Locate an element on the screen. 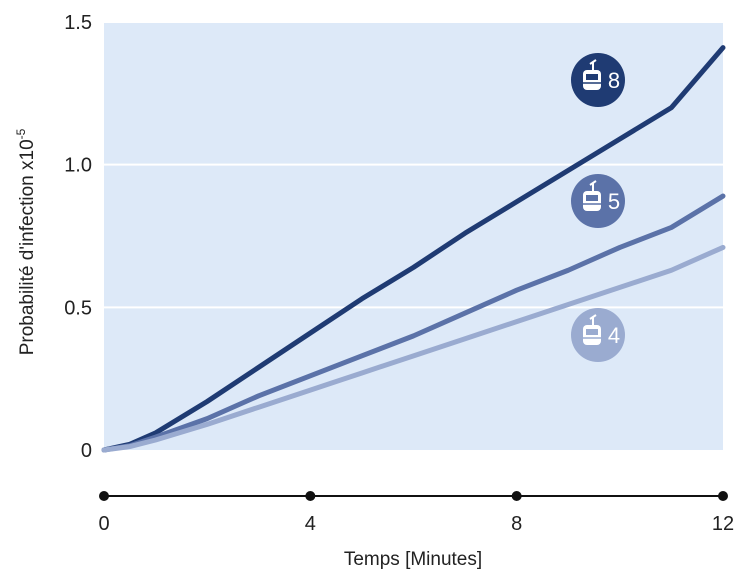  series-badge-4: 4 is located at coordinates (598, 335).